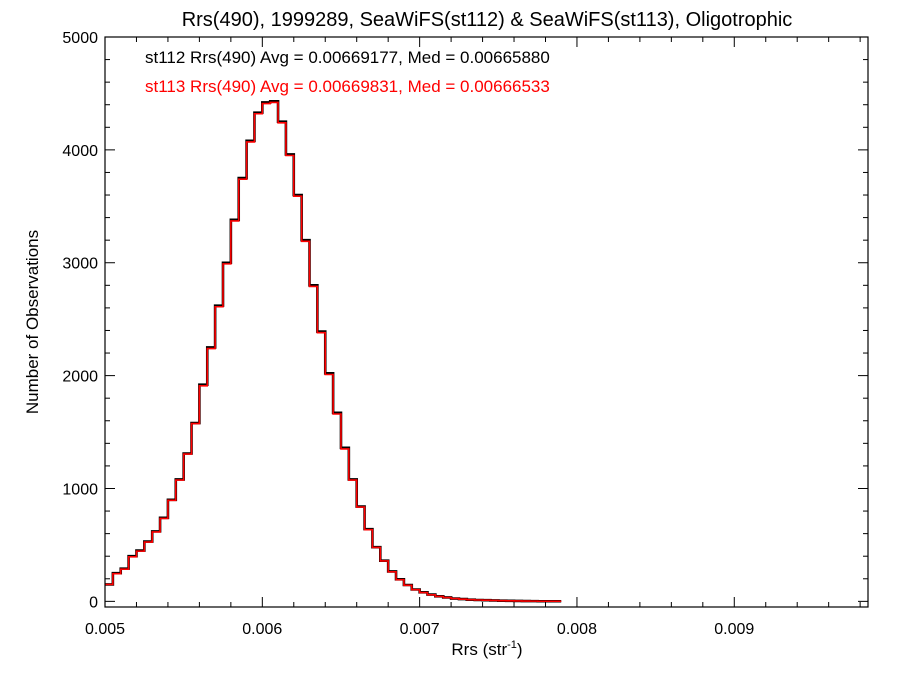 Image resolution: width=900 pixels, height=675 pixels. I want to click on x-axis-title-main: Rrs (str, so click(479, 649).